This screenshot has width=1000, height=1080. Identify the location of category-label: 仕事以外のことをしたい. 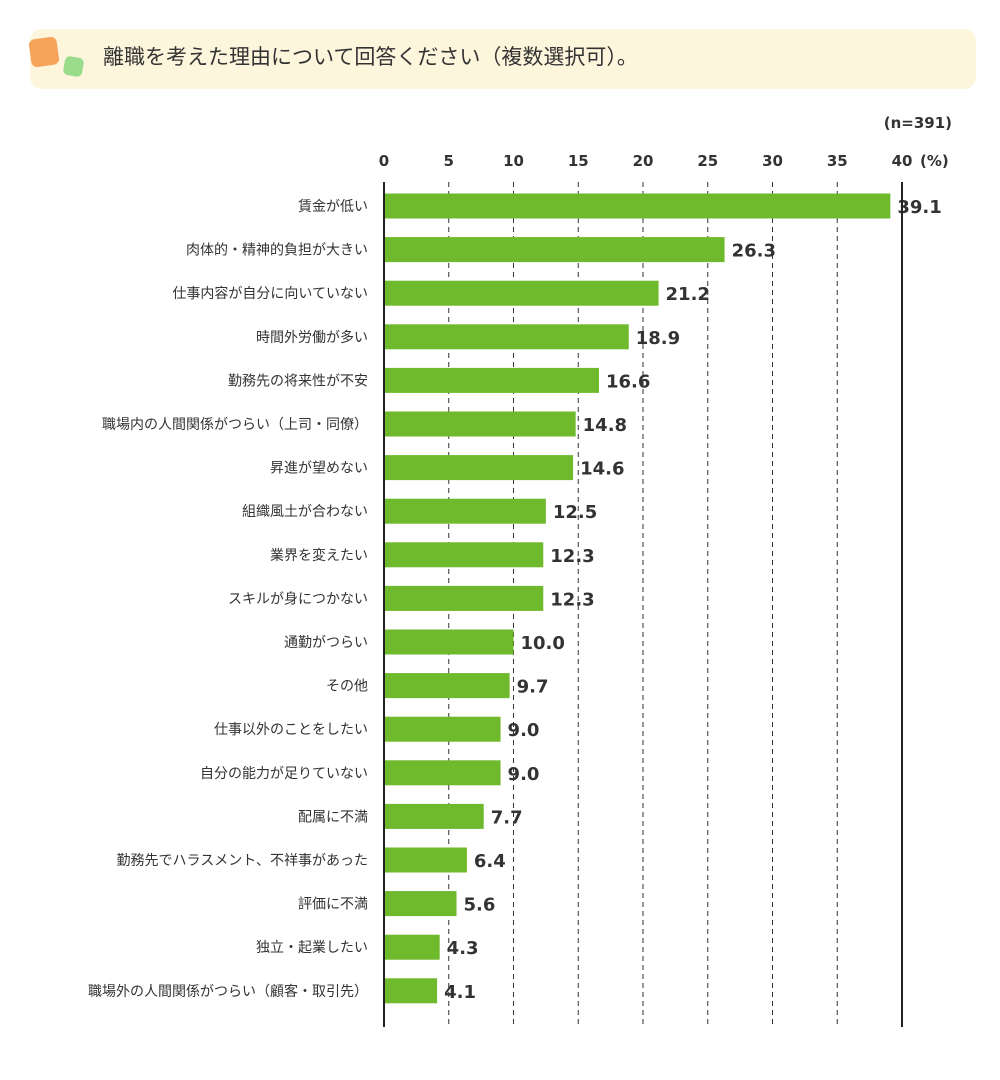
(291, 730).